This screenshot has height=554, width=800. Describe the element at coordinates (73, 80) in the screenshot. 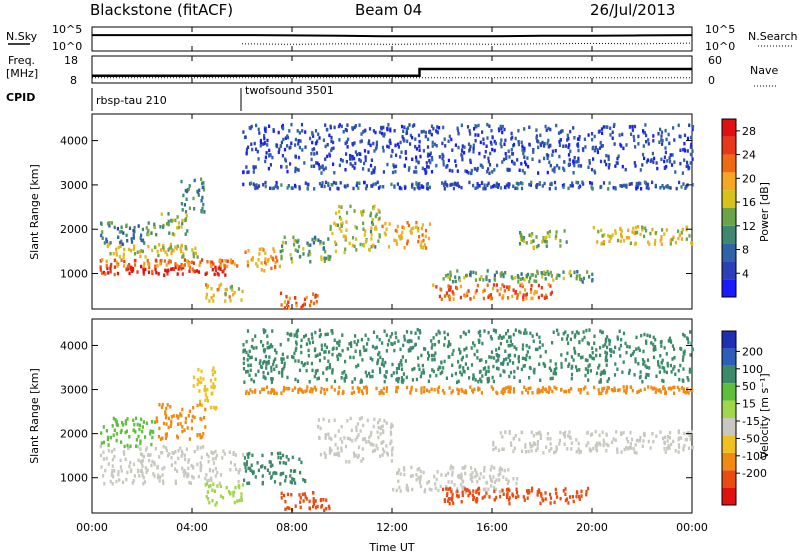

I see `freq-tick-bottom: 8` at that location.